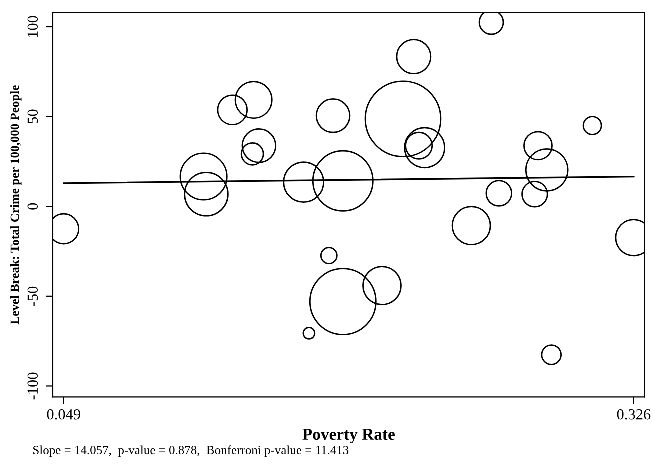  I want to click on y-axis-title: Level Break: Total Crime per 100,000 People, so click(16, 205).